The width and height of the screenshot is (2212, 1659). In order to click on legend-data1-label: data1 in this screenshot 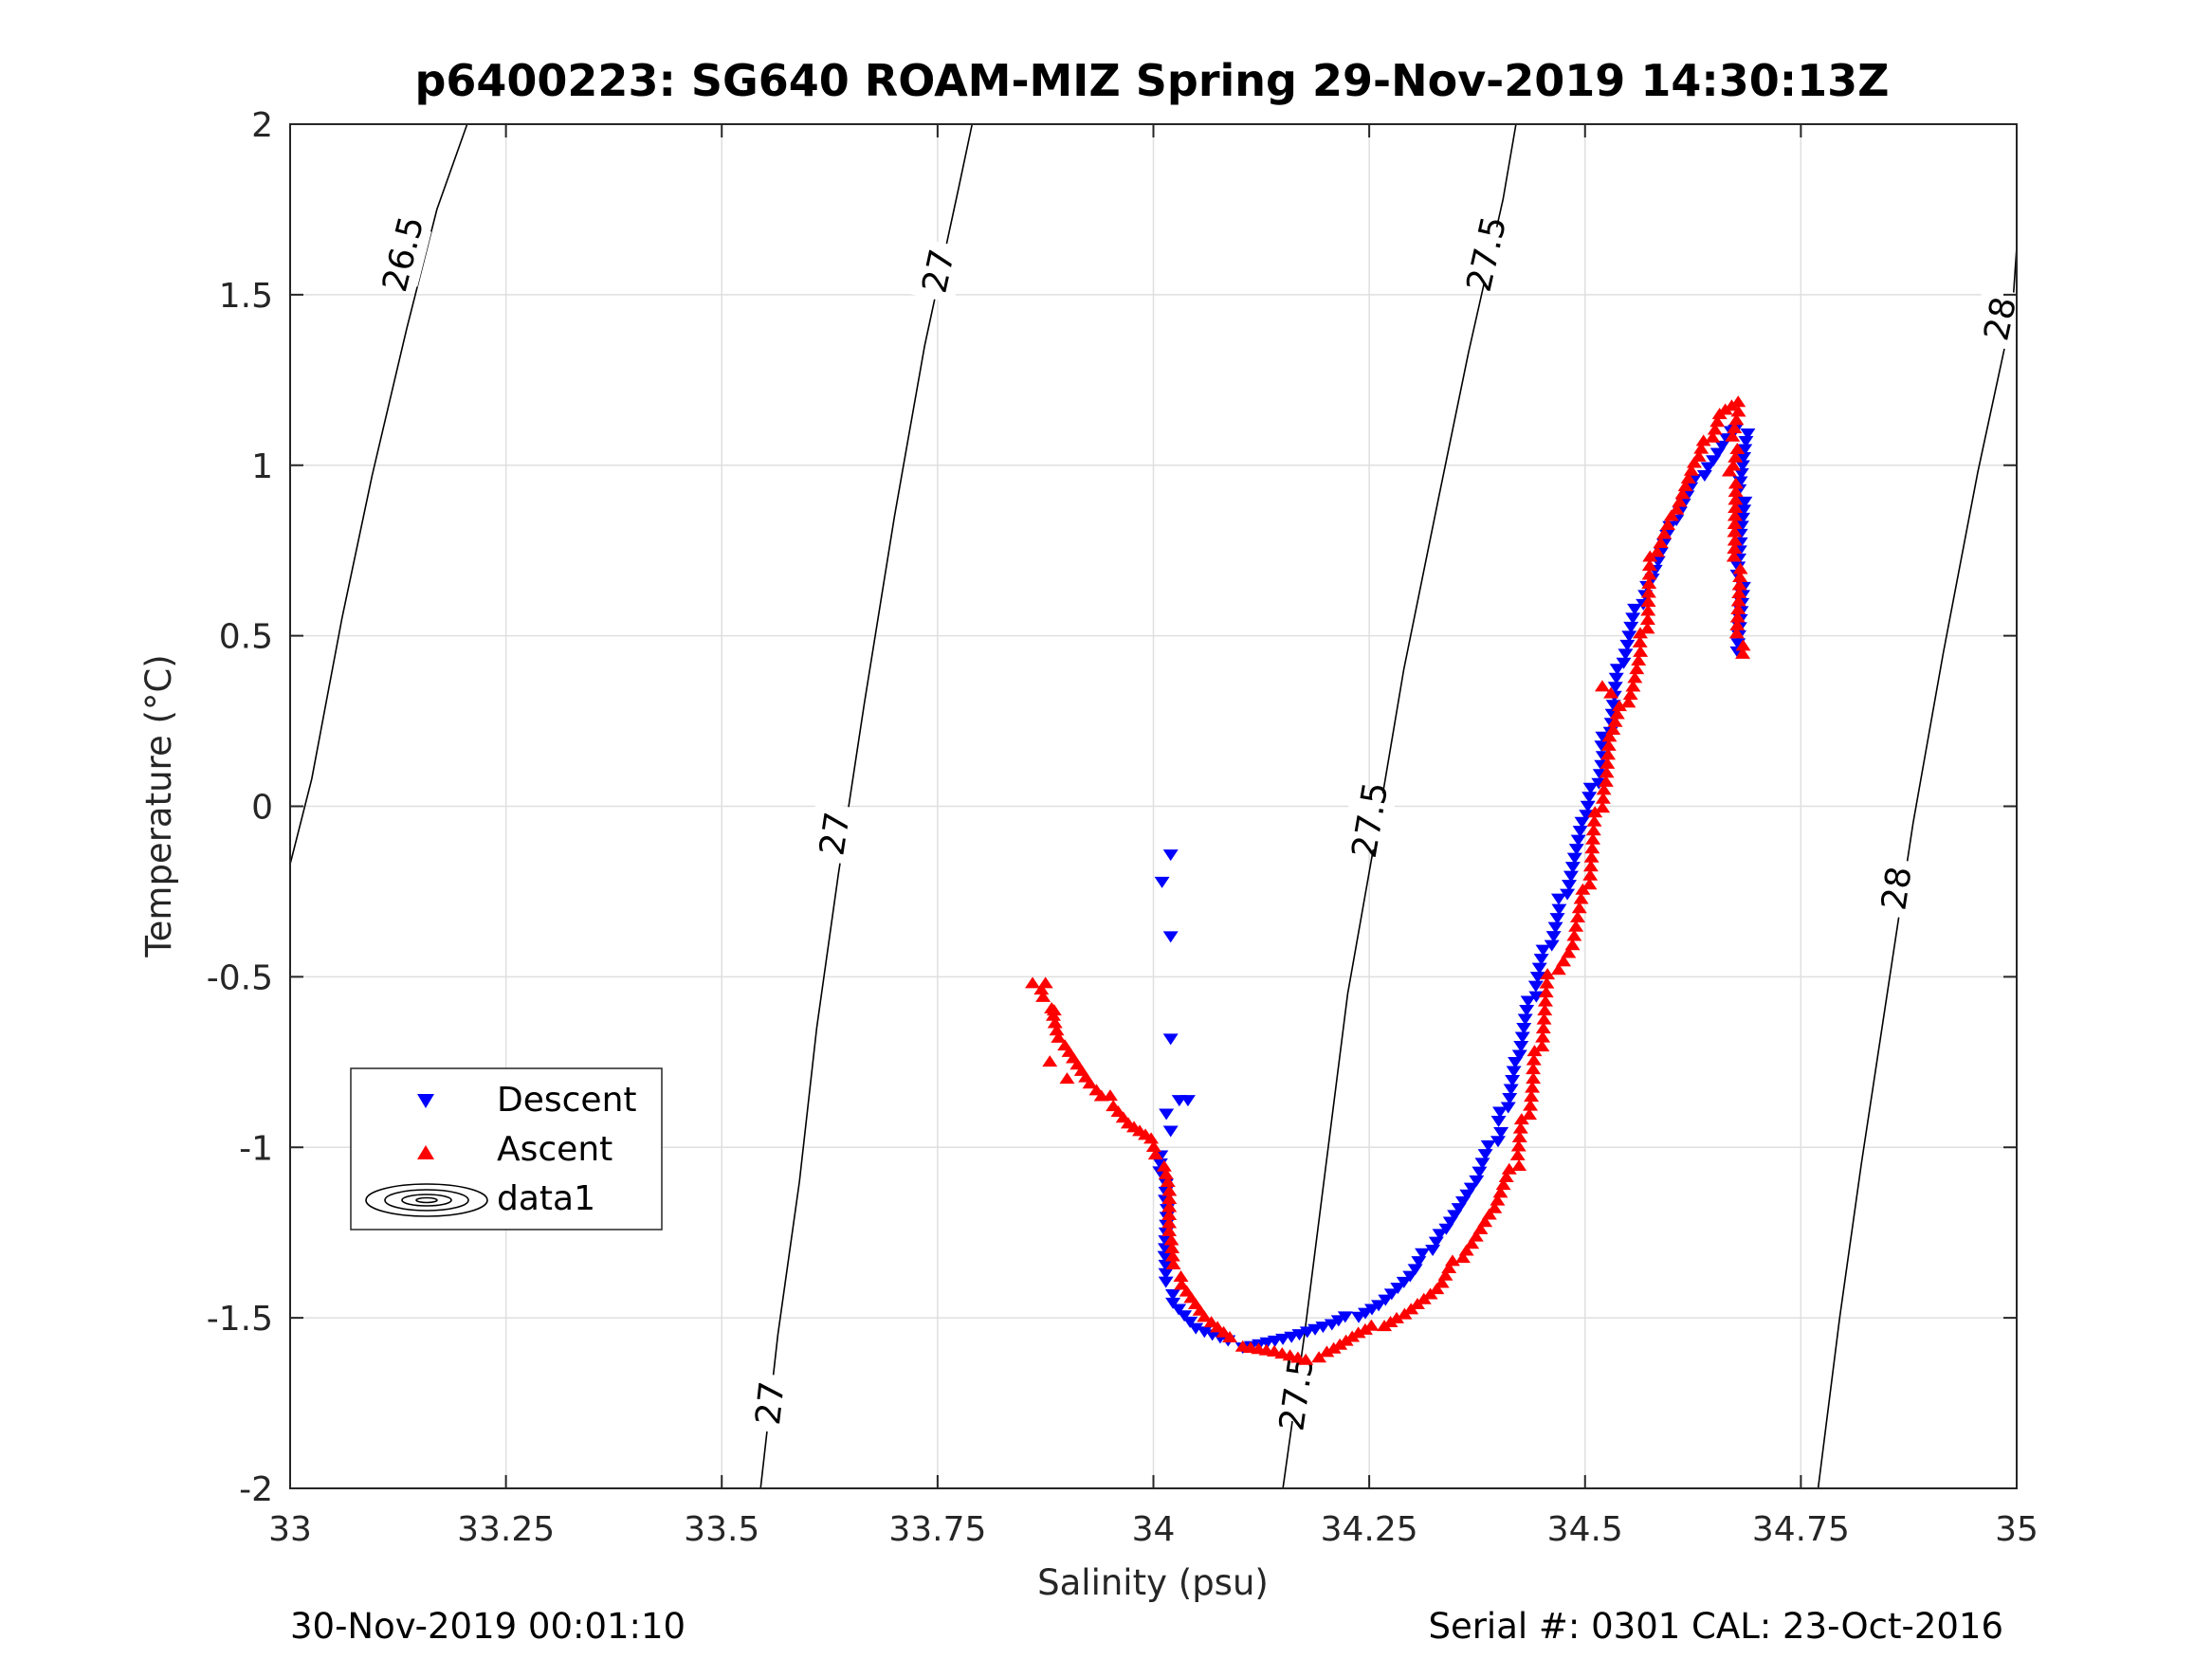, I will do `click(546, 1198)`.